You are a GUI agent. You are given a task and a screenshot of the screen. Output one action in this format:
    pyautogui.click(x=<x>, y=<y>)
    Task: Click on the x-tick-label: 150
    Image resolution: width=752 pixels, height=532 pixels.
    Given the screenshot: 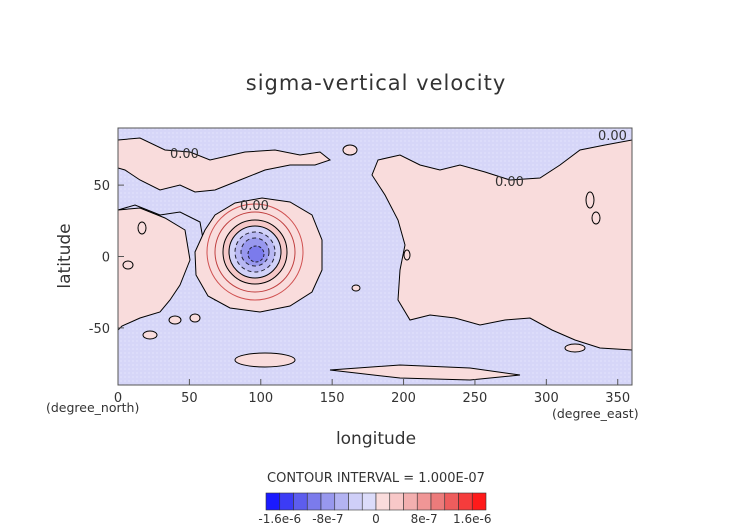 What is the action you would take?
    pyautogui.click(x=332, y=398)
    